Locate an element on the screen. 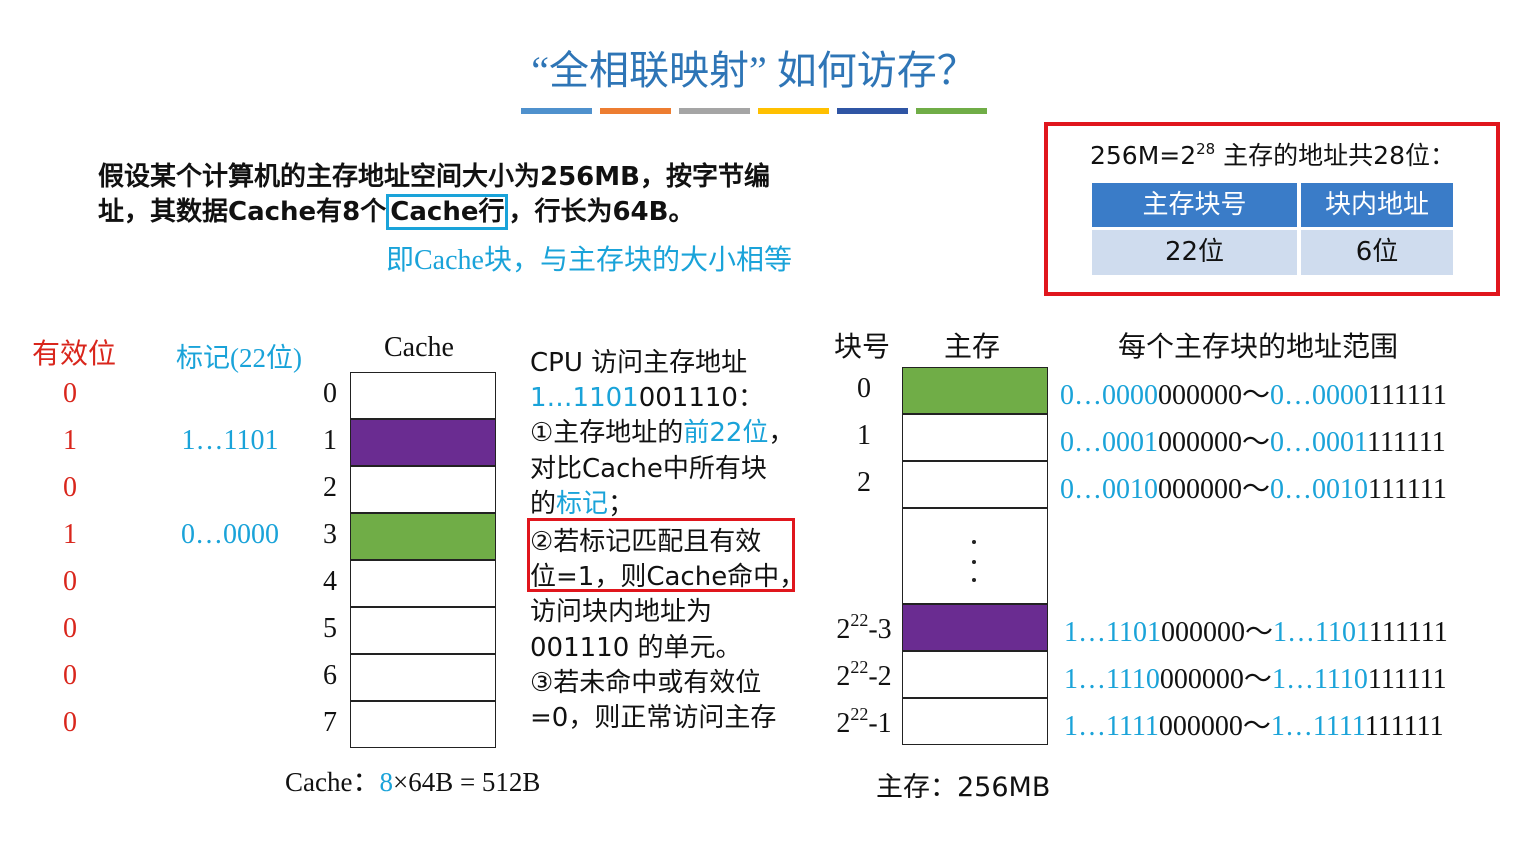 This screenshot has width=1536, height=860. cpu-line: 对比Cache中所有块 is located at coordinates (648, 466).